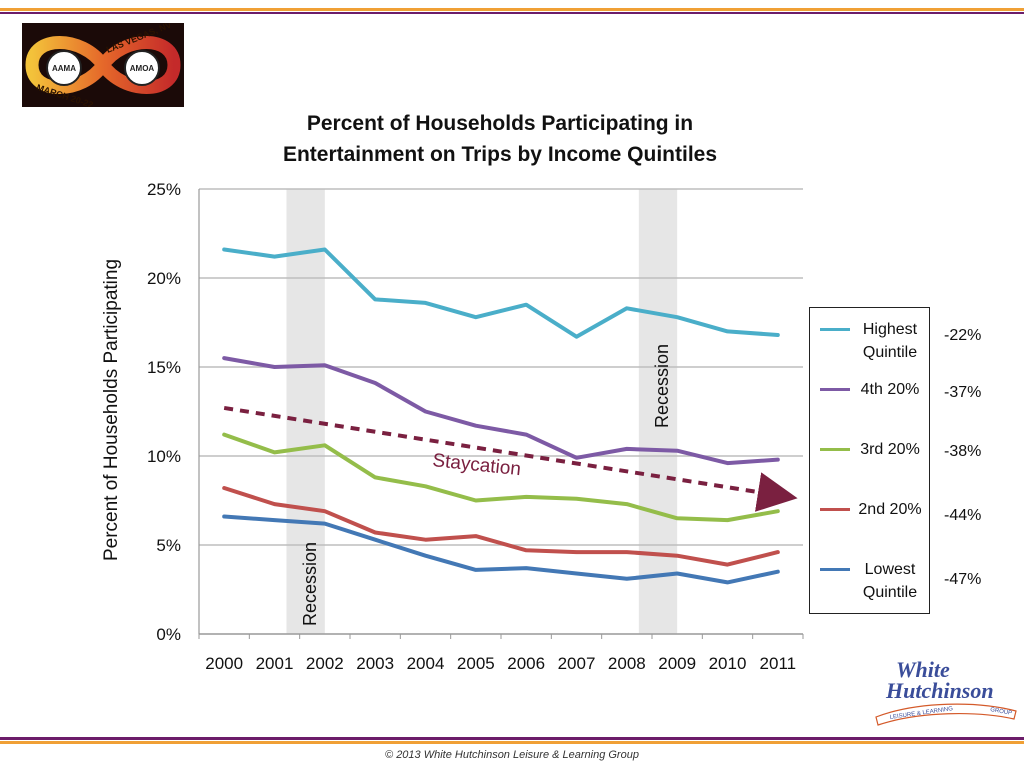 This screenshot has height=768, width=1024. What do you see at coordinates (224, 250) in the screenshot?
I see `series-1-point-2000` at bounding box center [224, 250].